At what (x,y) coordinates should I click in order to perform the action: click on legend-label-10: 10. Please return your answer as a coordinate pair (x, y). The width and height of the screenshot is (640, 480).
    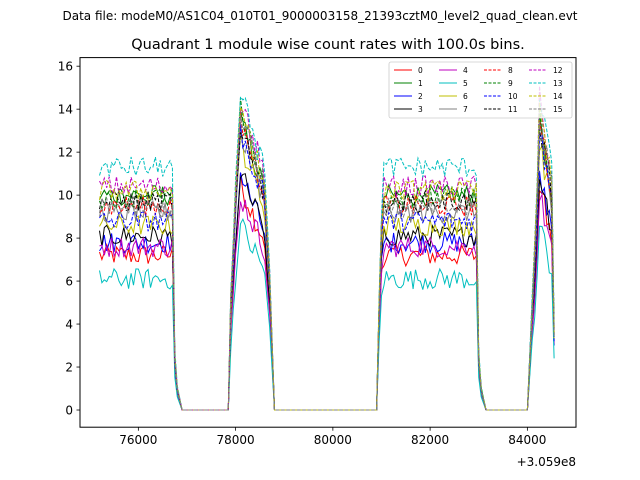
    Looking at the image, I should click on (513, 96).